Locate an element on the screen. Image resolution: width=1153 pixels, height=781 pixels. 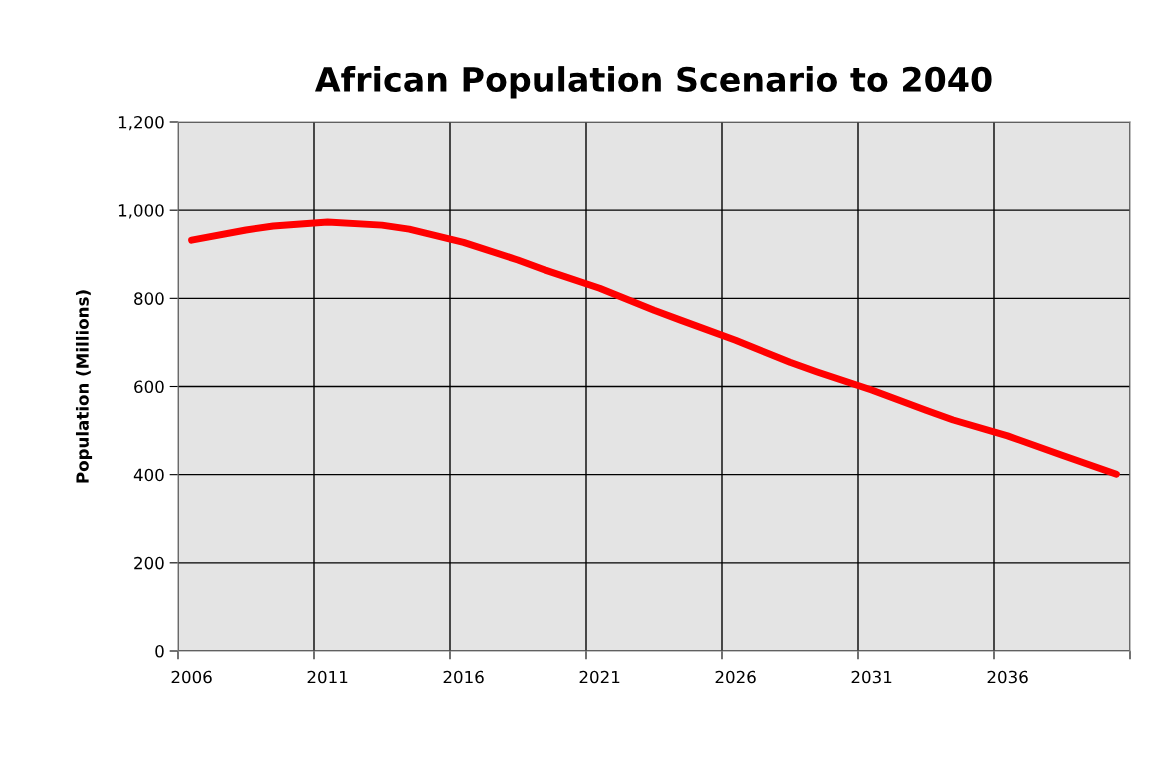
y-tick-label: 600 is located at coordinates (149, 387).